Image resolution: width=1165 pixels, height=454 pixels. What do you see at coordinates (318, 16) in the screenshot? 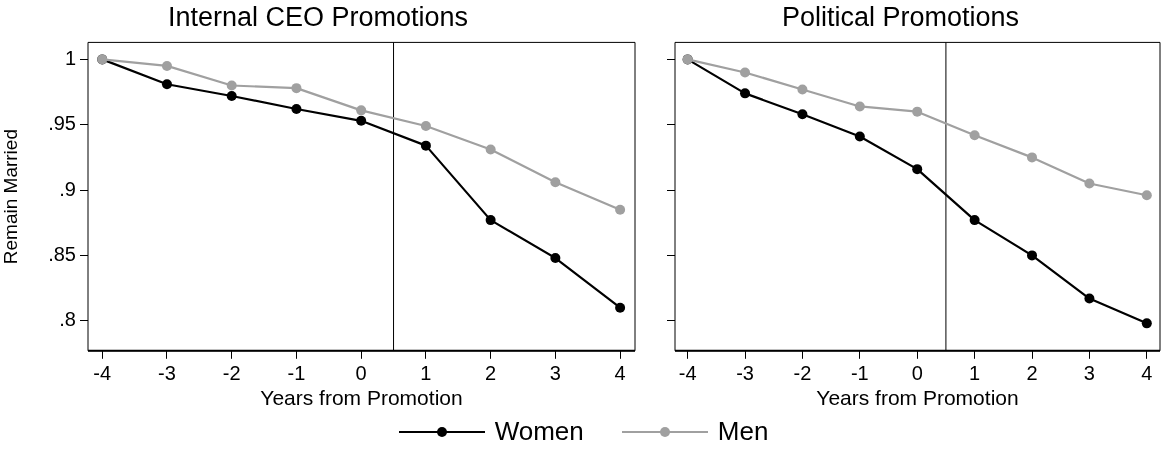
I see `chart-title: Internal CEO Promotions` at bounding box center [318, 16].